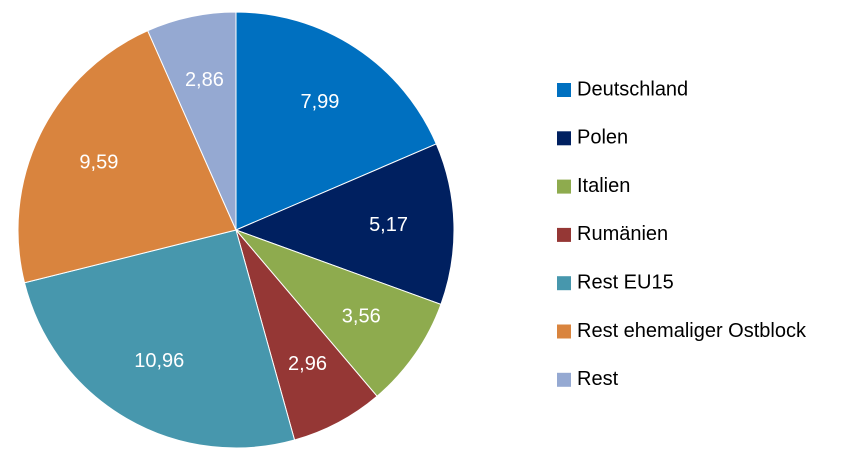 This screenshot has height=452, width=859. Describe the element at coordinates (98, 162) in the screenshot. I see `data-label: 9,59` at that location.